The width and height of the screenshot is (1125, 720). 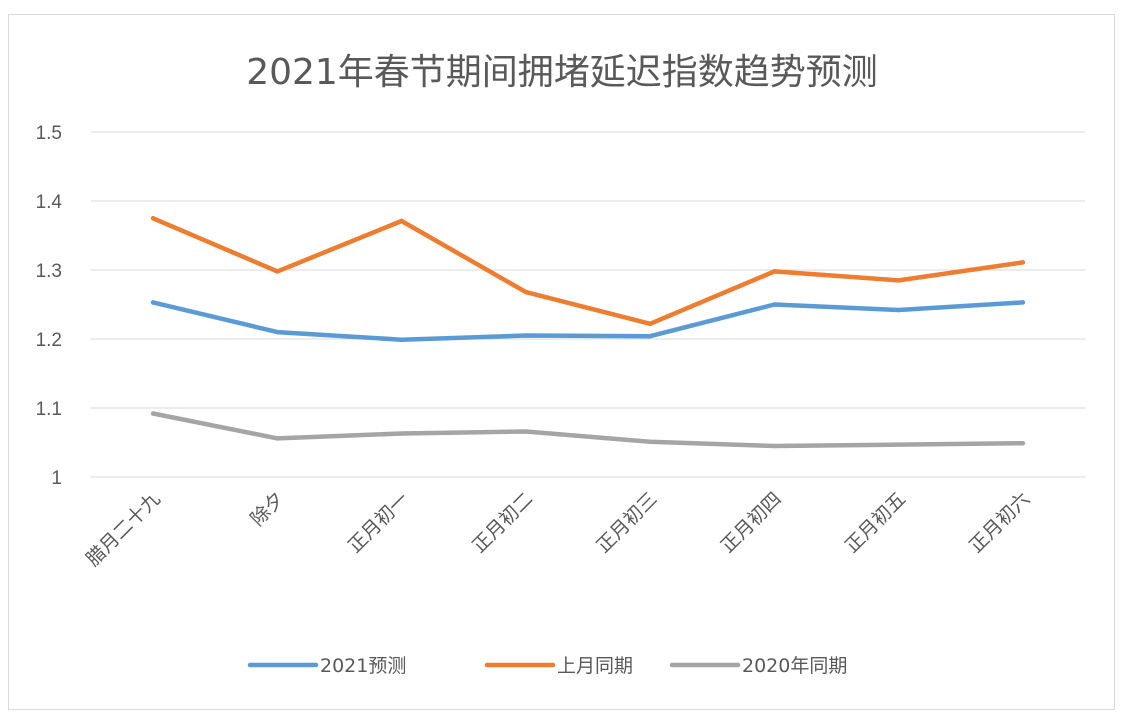 What do you see at coordinates (875, 522) in the screenshot?
I see `x-tick-label: 正月初五` at bounding box center [875, 522].